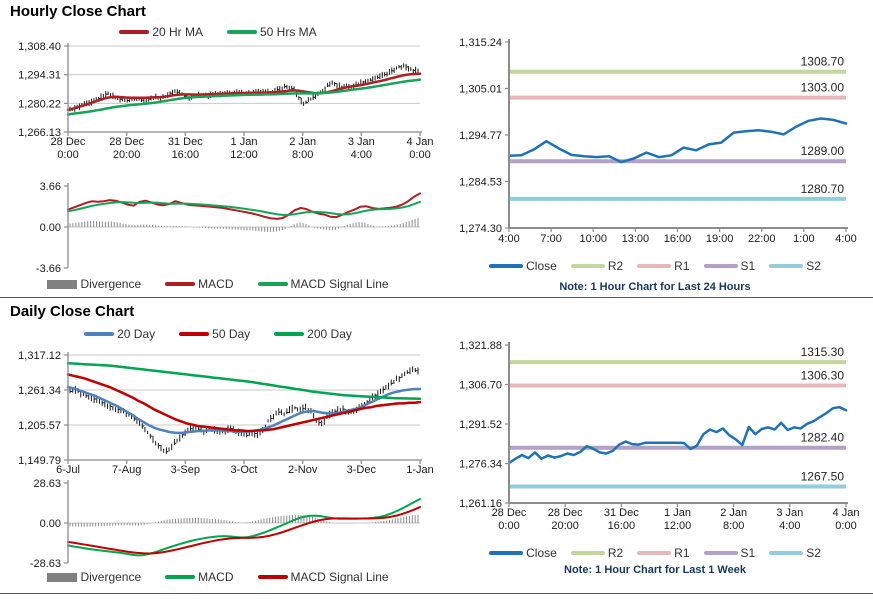 The image size is (873, 601). I want to click on bottom-divider, so click(436, 593).